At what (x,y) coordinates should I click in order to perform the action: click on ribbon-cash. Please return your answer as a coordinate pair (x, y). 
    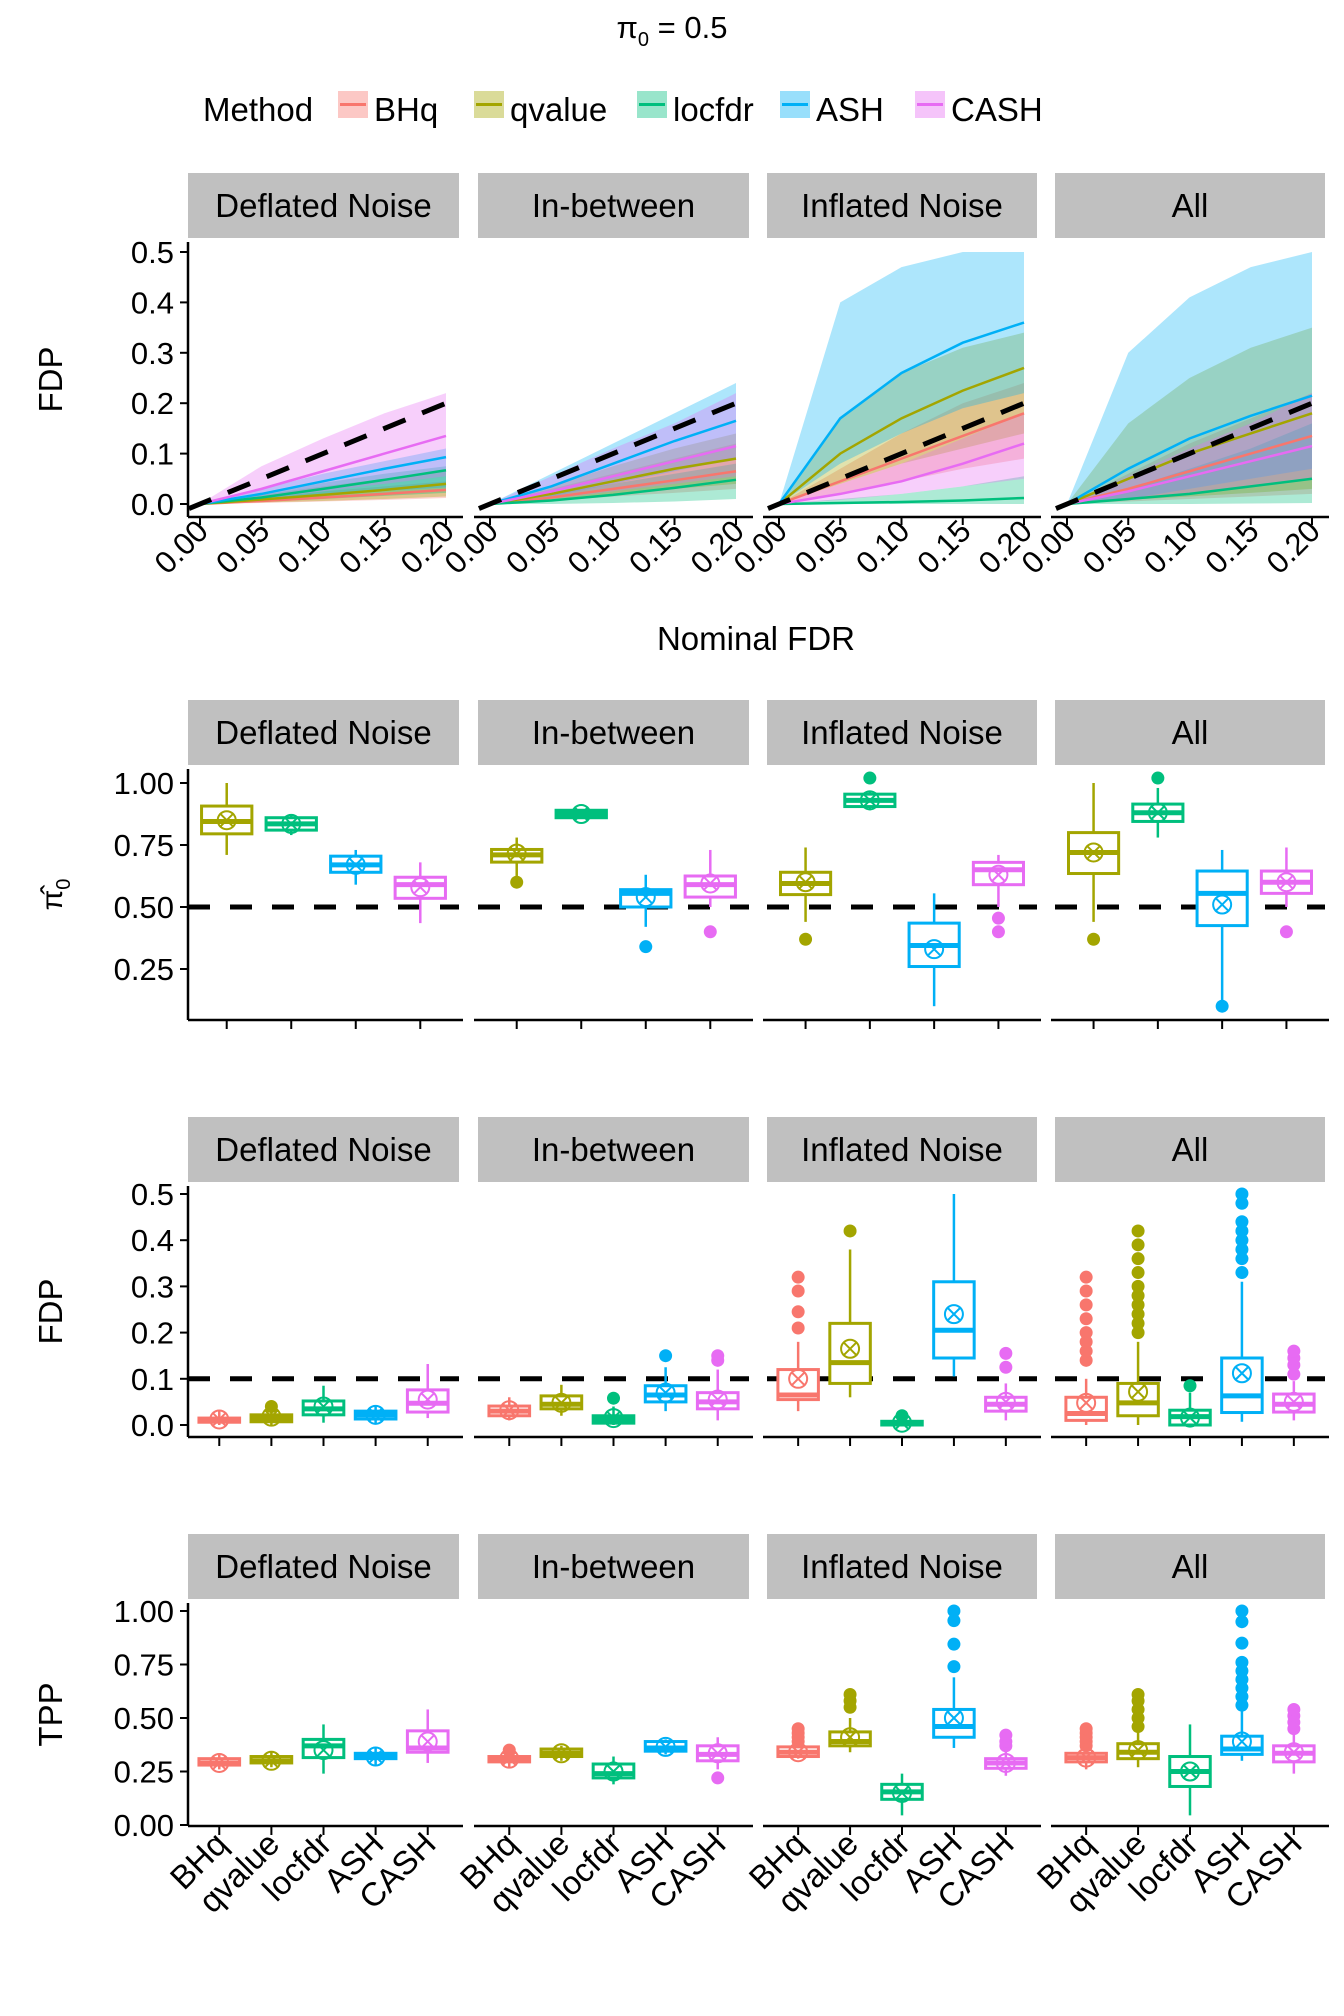
    Looking at the image, I should click on (901, 458).